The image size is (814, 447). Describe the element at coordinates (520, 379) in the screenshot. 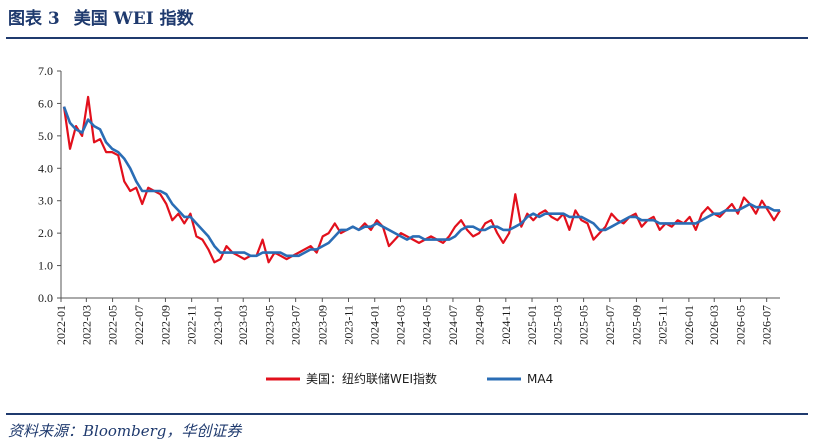

I see `legend-item-ma4: MA4` at that location.